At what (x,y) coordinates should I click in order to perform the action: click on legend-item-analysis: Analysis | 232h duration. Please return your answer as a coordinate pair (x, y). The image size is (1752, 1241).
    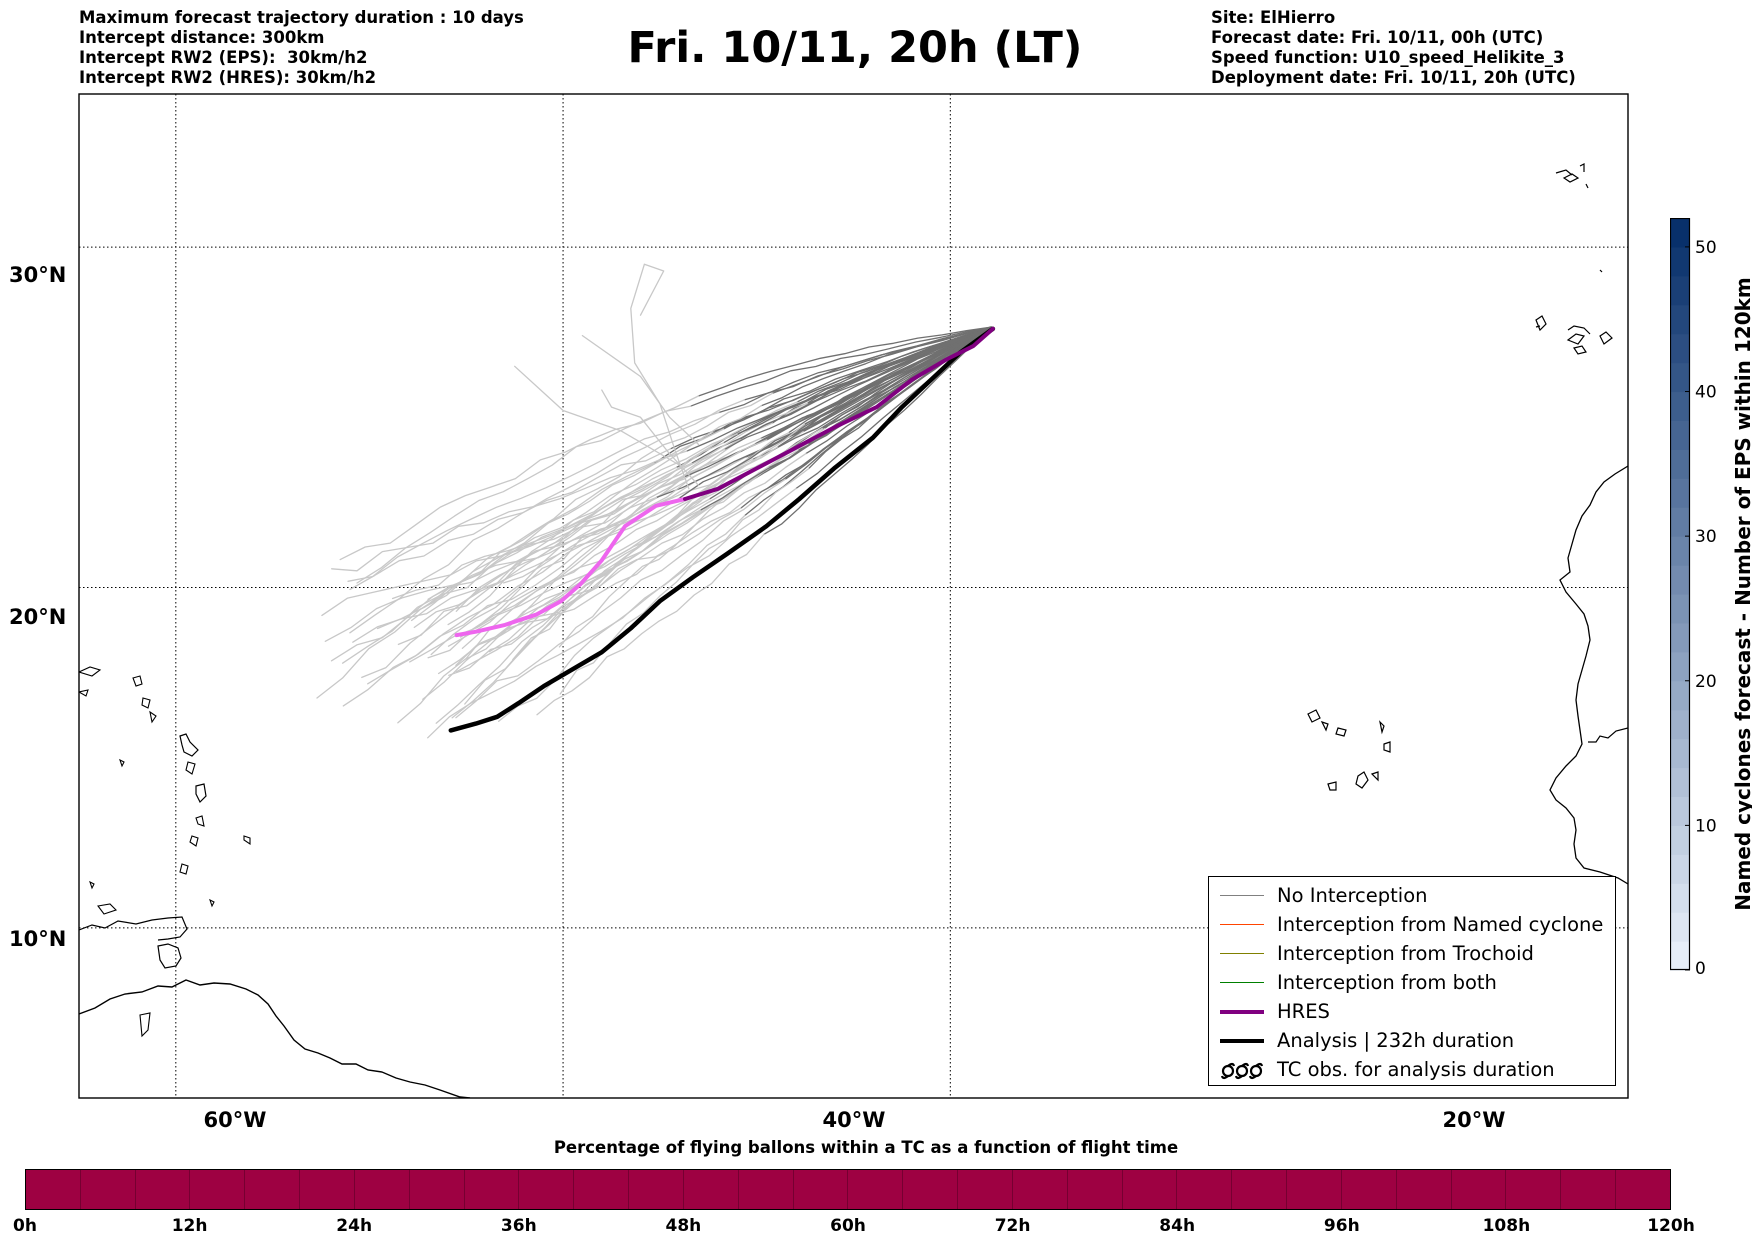
    Looking at the image, I should click on (1412, 1040).